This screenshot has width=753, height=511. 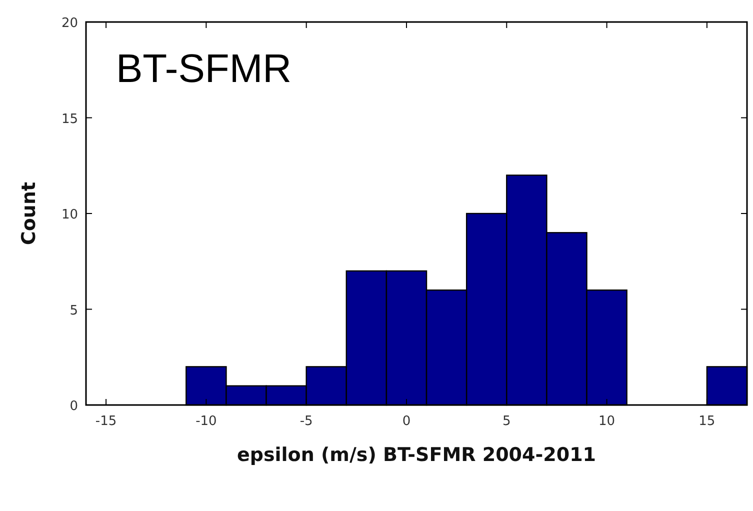 What do you see at coordinates (206, 421) in the screenshot?
I see `x-tick-label: -10` at bounding box center [206, 421].